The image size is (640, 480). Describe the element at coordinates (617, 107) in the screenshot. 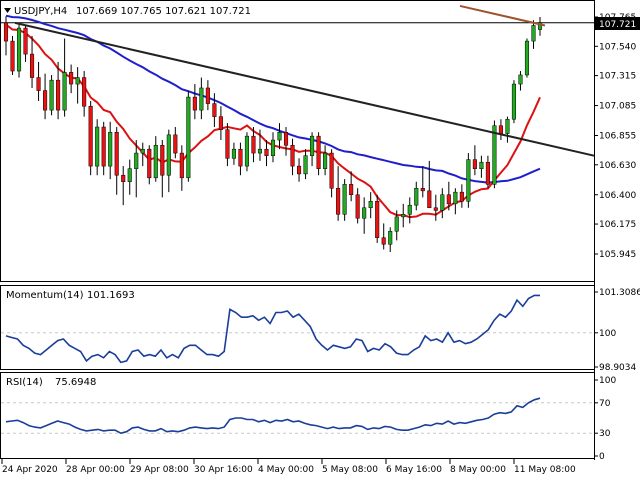

I see `price-tick-label: 107.085` at that location.